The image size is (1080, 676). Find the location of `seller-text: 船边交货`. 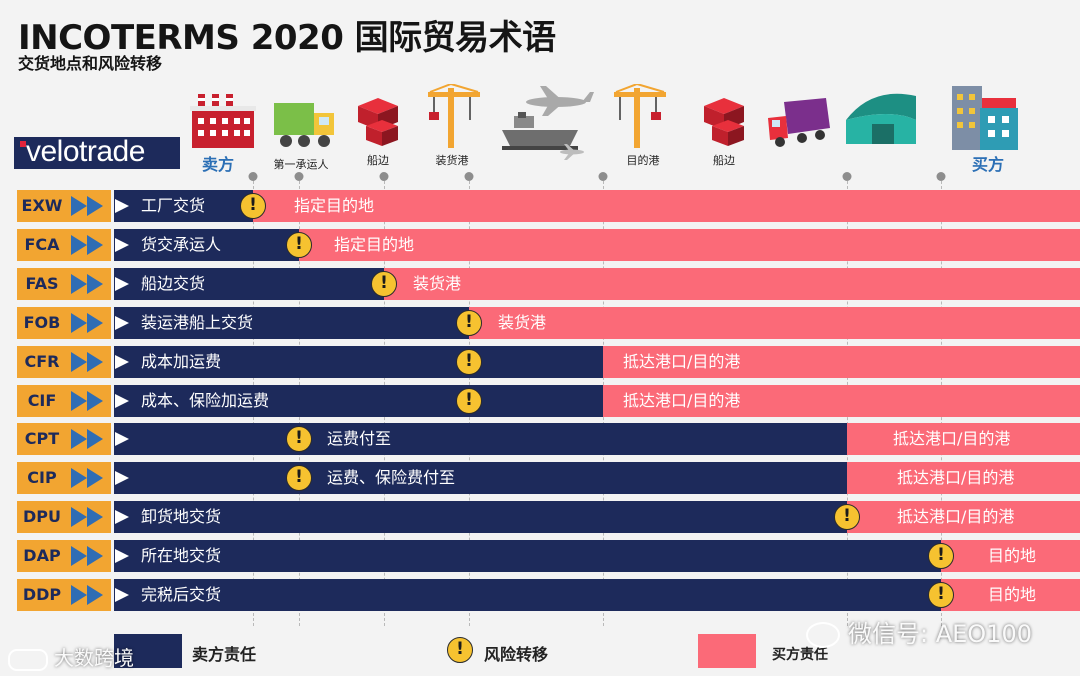

seller-text: 船边交货 is located at coordinates (173, 283).